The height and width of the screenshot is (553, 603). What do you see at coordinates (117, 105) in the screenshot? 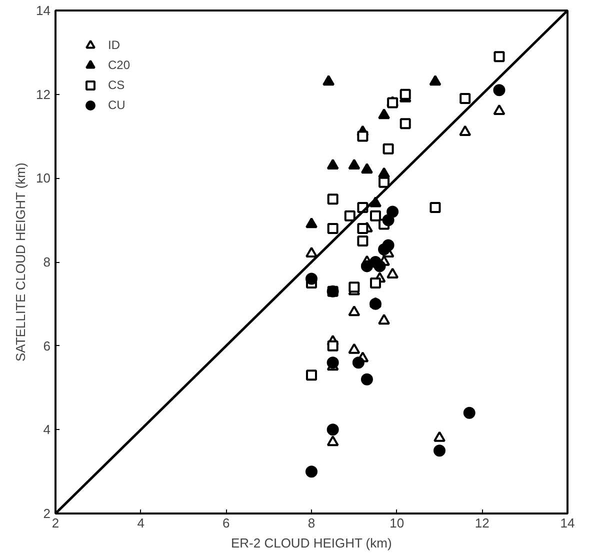
I see `legend-label: CU` at bounding box center [117, 105].